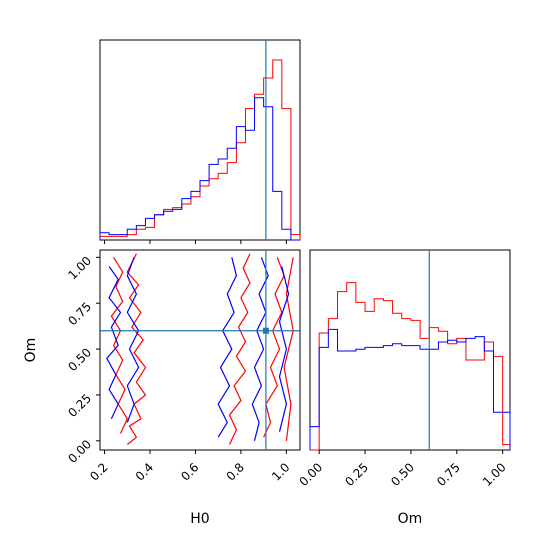 Image resolution: width=550 pixels, height=550 pixels. I want to click on hist-om-series-series1, so click(410, 366).